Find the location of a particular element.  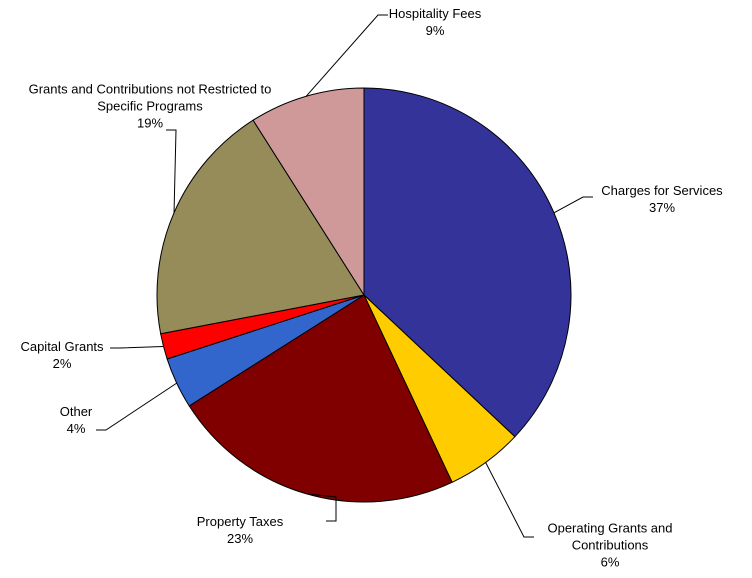

percent-label: 23% is located at coordinates (240, 538).